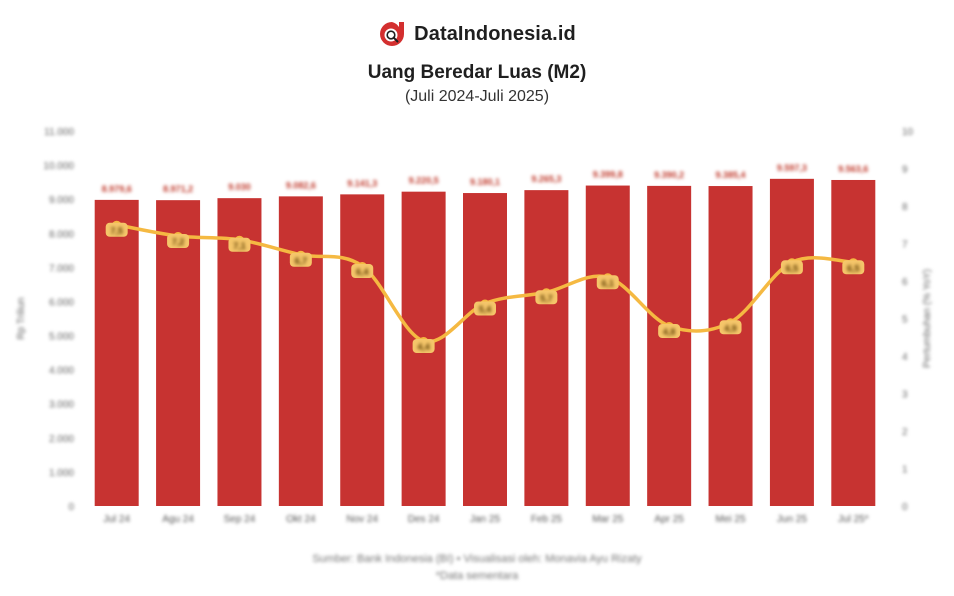 This screenshot has height=596, width=954. I want to click on growth-data-label: 5,4, so click(485, 310).